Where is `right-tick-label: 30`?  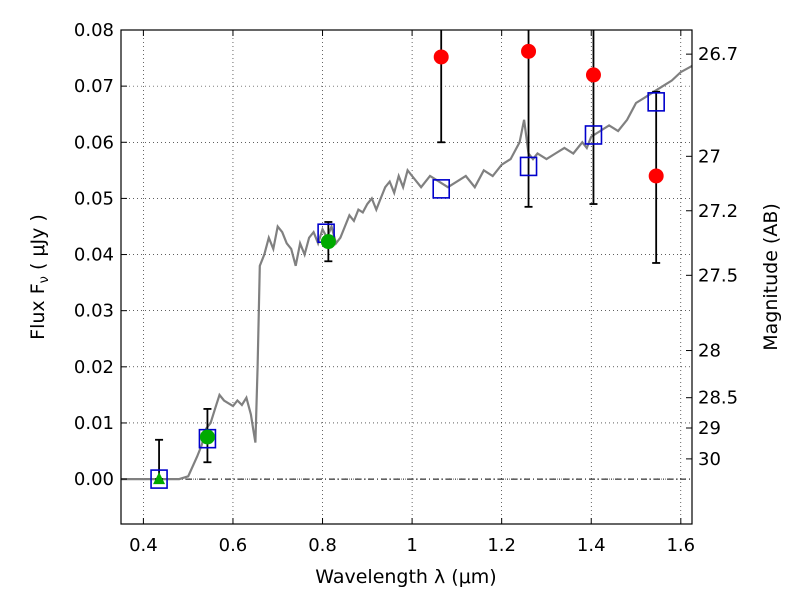 right-tick-label: 30 is located at coordinates (709, 459).